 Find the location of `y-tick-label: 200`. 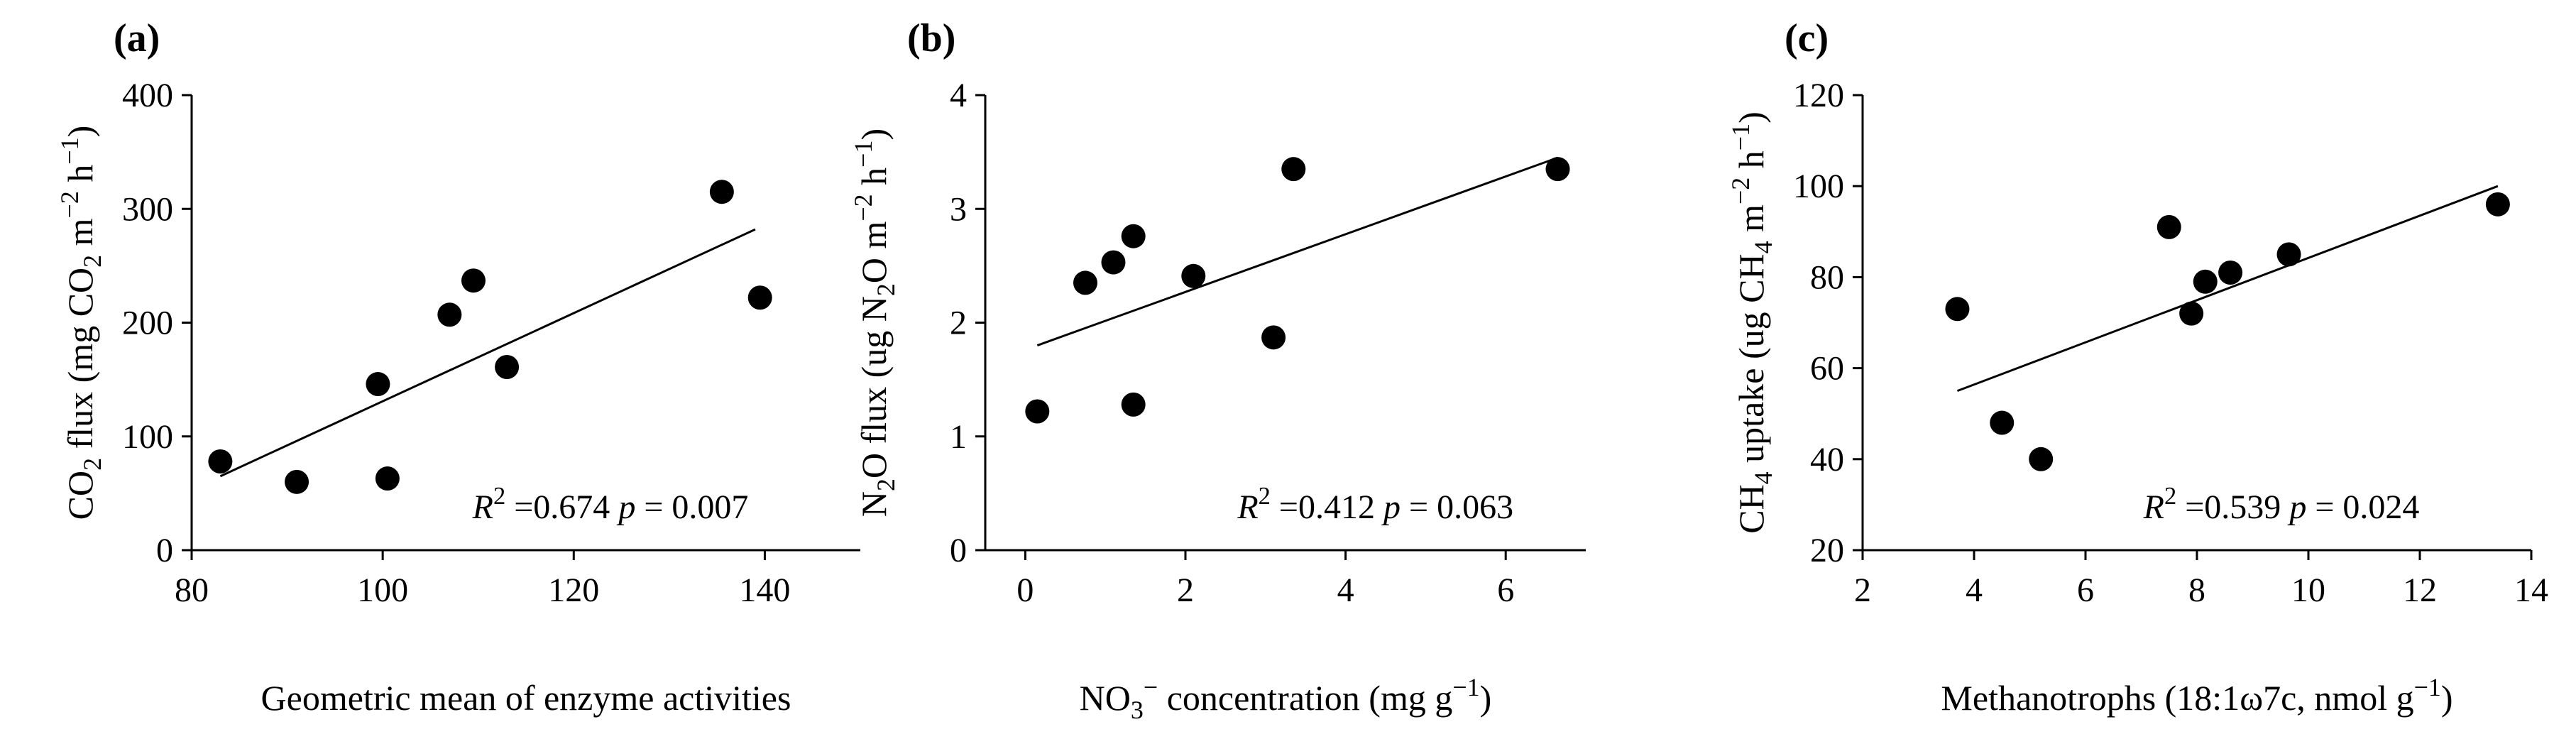

y-tick-label: 200 is located at coordinates (147, 324).